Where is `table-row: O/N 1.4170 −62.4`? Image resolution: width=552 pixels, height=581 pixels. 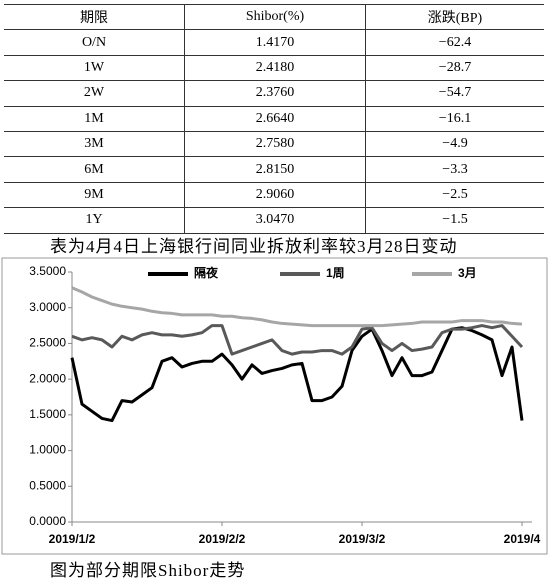
table-row: O/N 1.4170 −62.4 is located at coordinates (274, 42).